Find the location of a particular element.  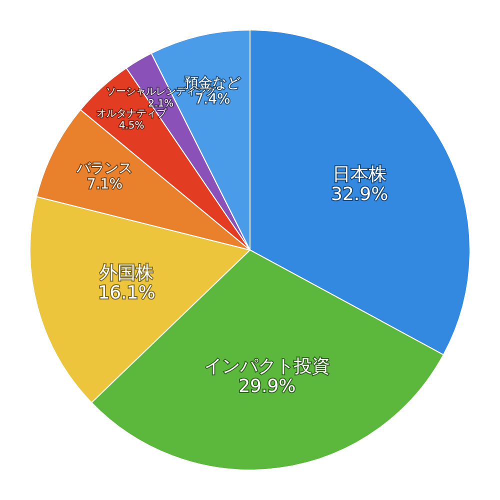

data-label: 29.9% is located at coordinates (267, 386).